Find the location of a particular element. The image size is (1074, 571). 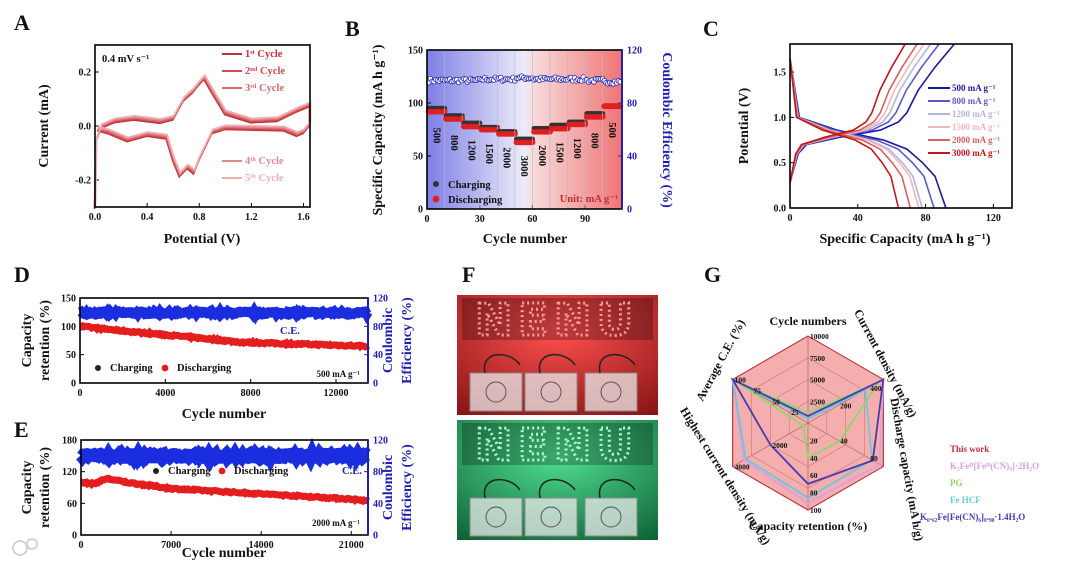

radar-tick-label: 75 is located at coordinates (757, 390).